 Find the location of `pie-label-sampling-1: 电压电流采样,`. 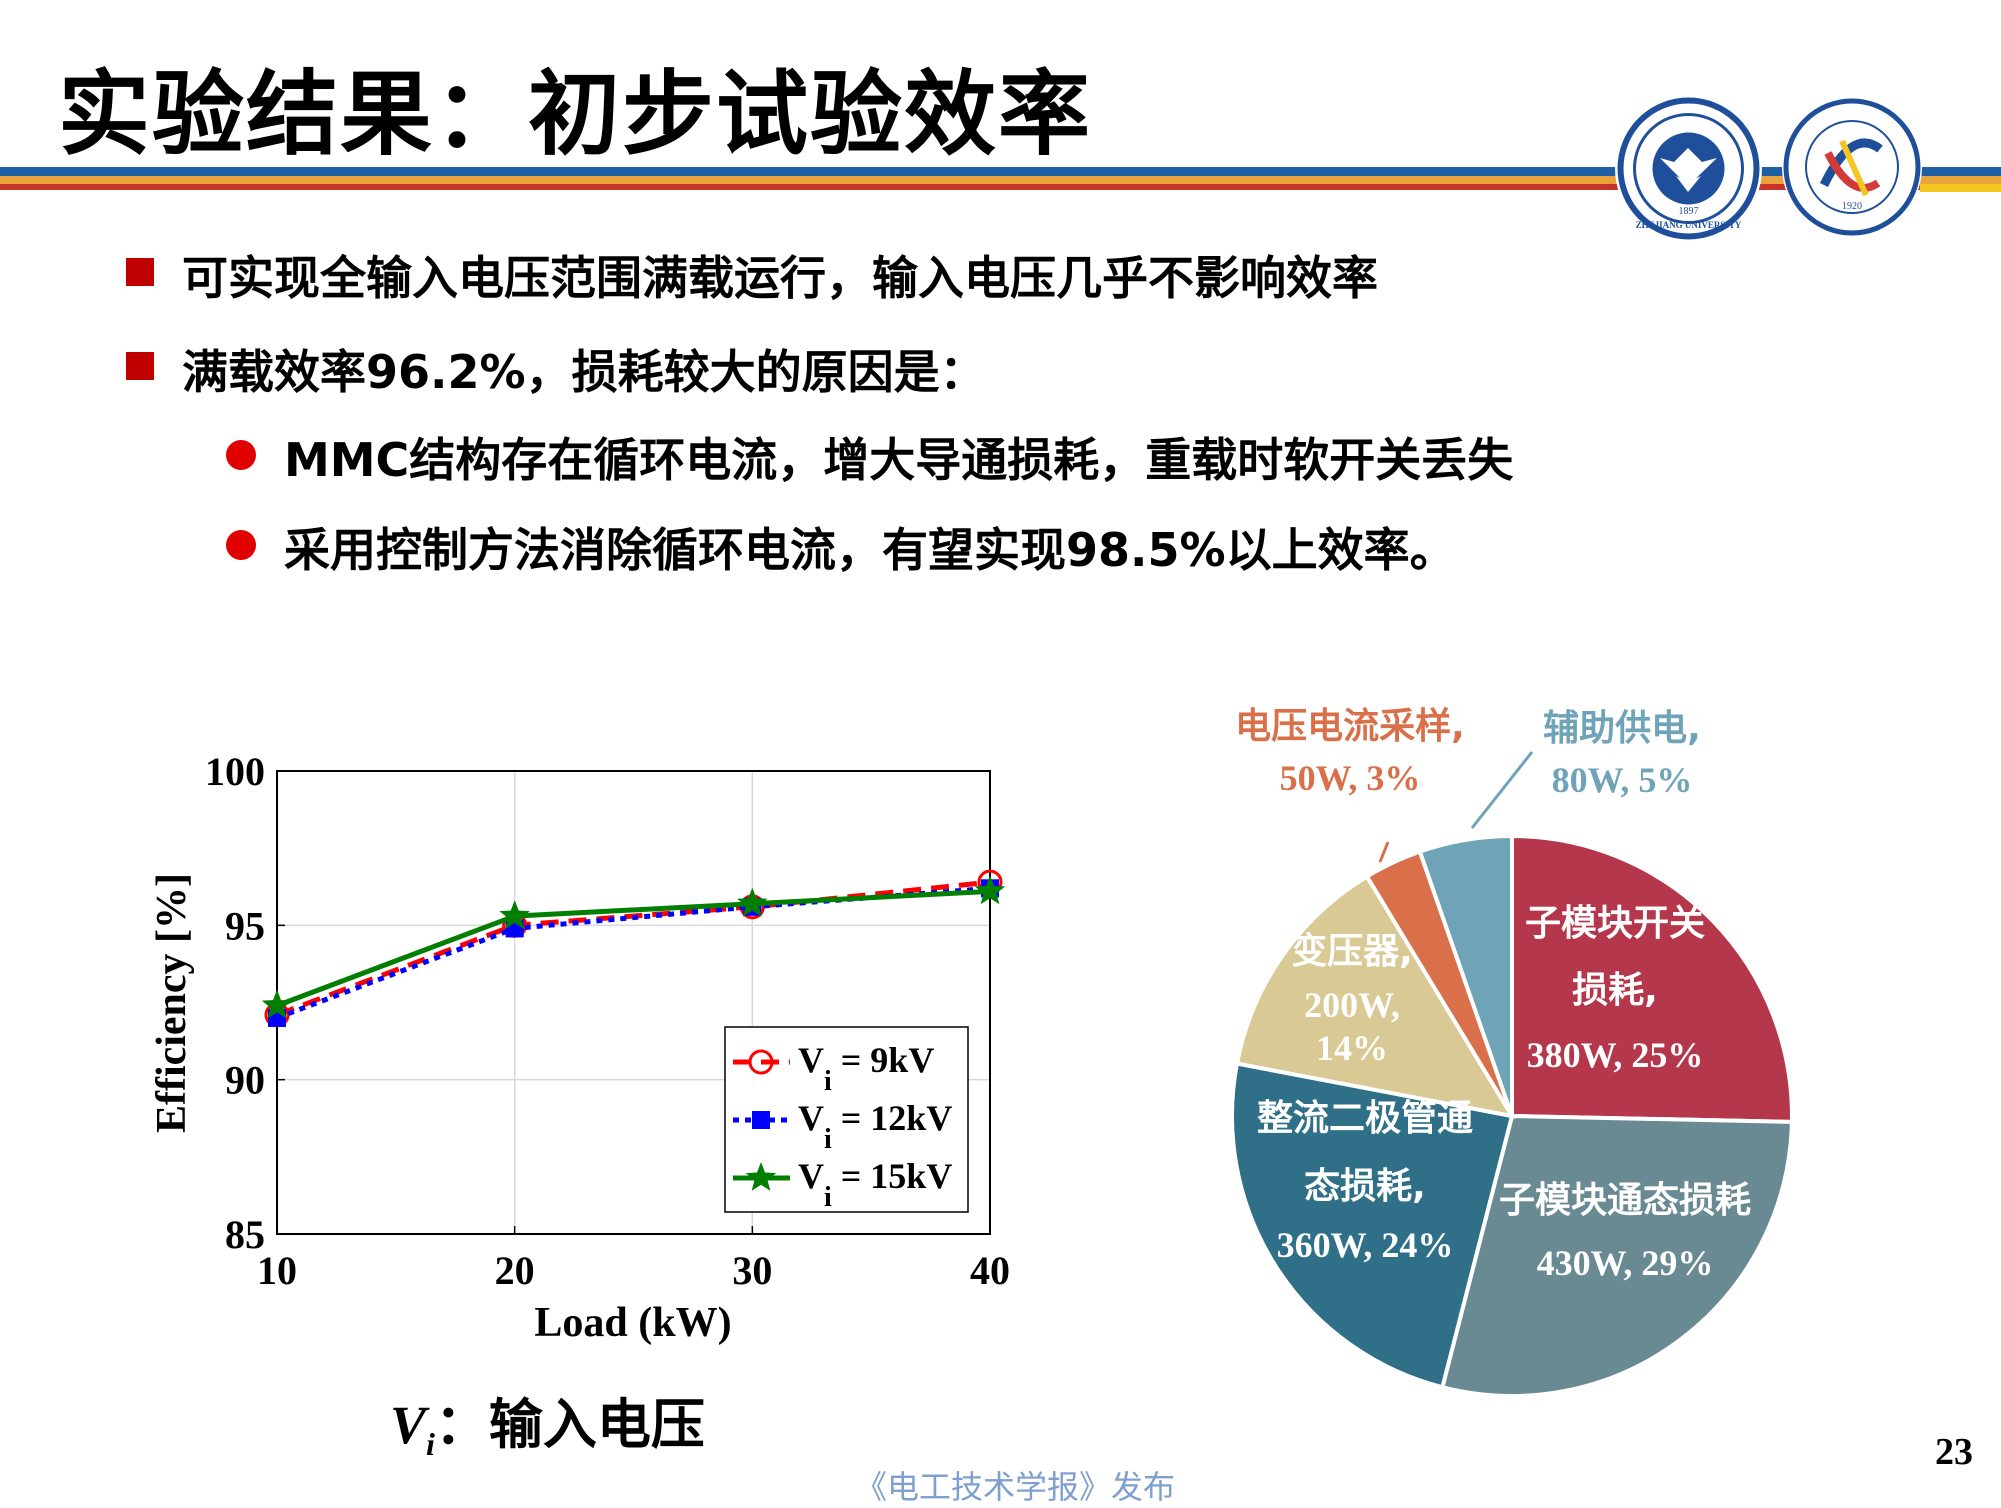

pie-label-sampling-1: 电压电流采样, is located at coordinates (1350, 726).